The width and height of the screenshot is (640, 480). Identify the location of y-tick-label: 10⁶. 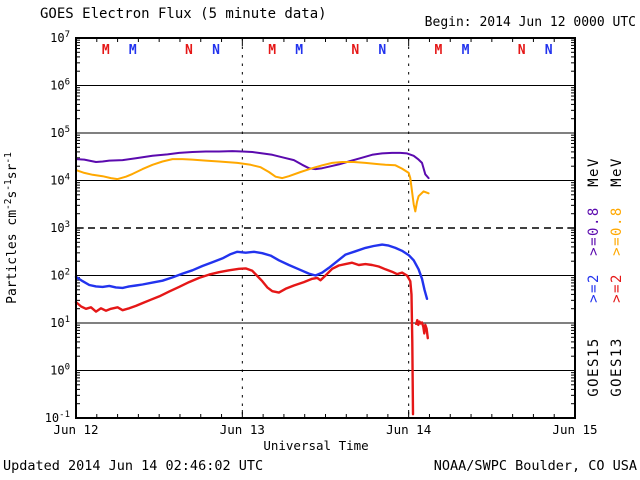
(60, 85).